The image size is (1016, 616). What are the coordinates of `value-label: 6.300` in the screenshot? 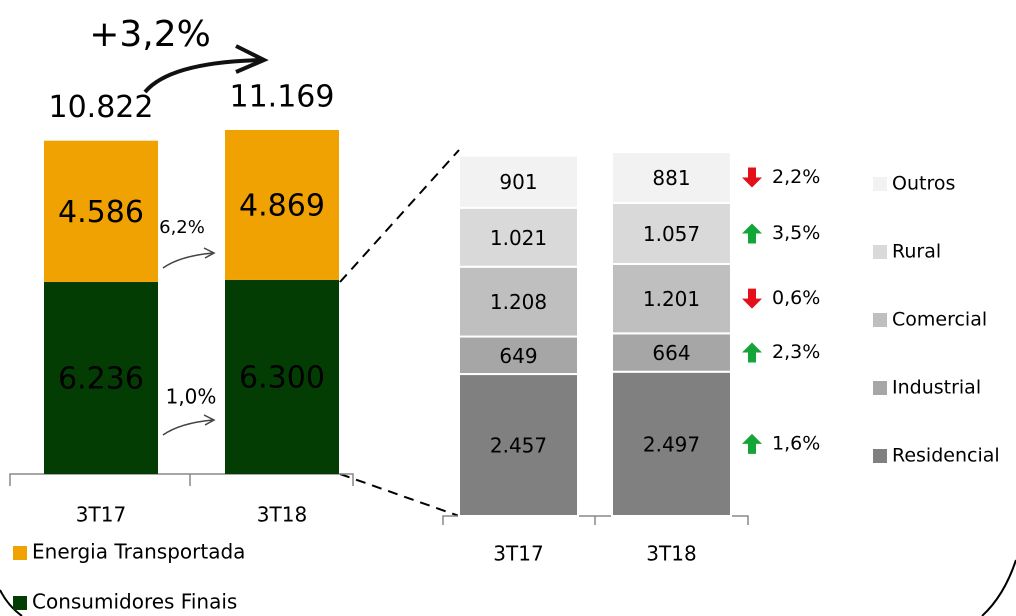 It's located at (282, 377).